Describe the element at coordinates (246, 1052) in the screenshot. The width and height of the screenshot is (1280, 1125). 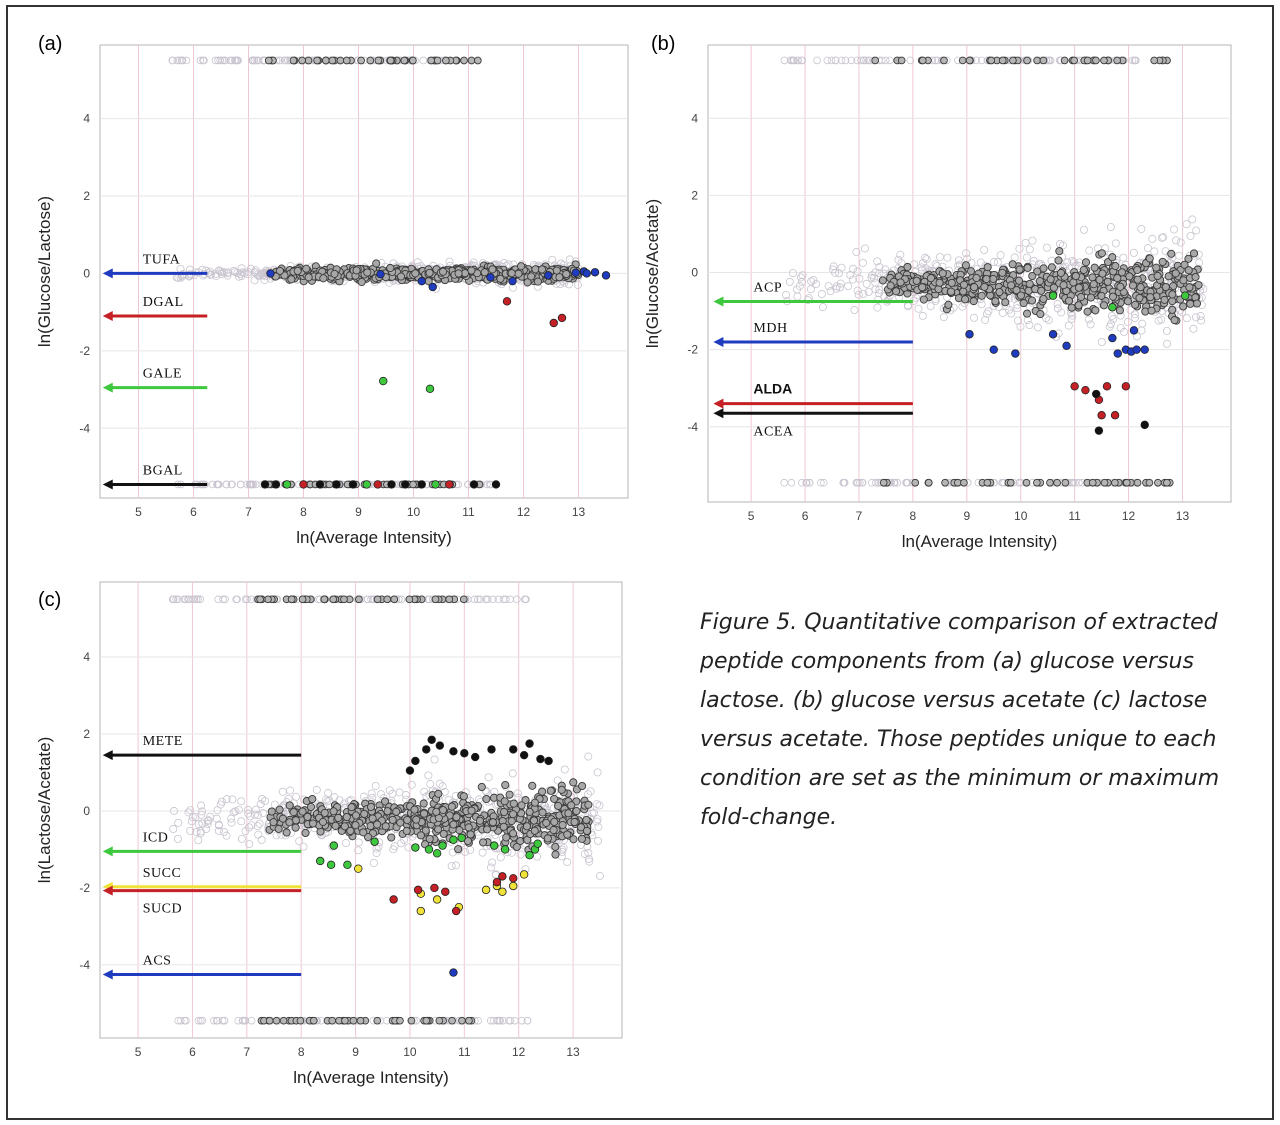
I see `x-tick-label: 7` at that location.